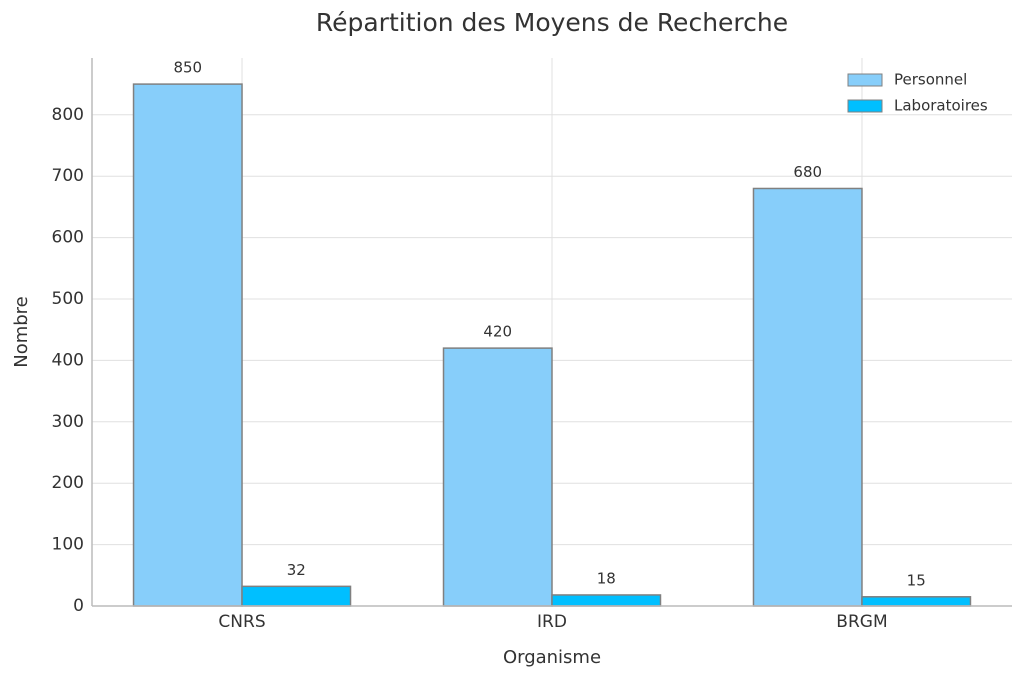 The height and width of the screenshot is (680, 1024). Describe the element at coordinates (807, 172) in the screenshot. I see `value-label: 680` at that location.